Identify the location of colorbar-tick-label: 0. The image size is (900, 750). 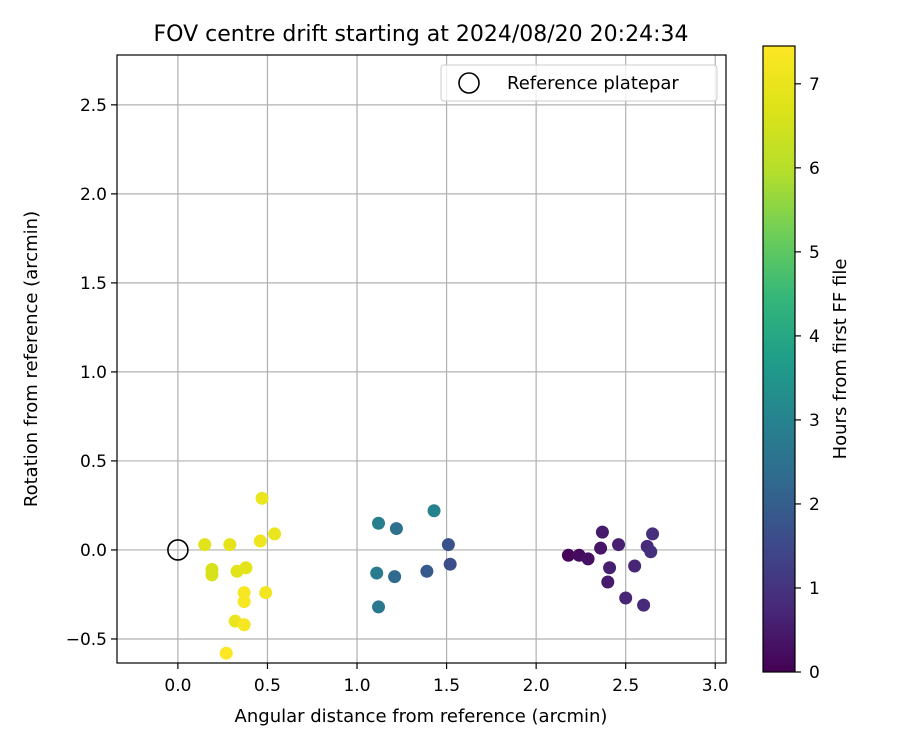
(814, 673).